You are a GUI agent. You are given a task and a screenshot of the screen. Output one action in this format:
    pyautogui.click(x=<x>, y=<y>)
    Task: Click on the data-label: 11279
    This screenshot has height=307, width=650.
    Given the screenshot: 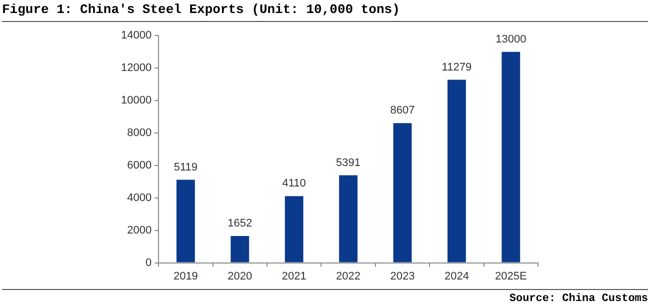 What is the action you would take?
    pyautogui.click(x=457, y=67)
    